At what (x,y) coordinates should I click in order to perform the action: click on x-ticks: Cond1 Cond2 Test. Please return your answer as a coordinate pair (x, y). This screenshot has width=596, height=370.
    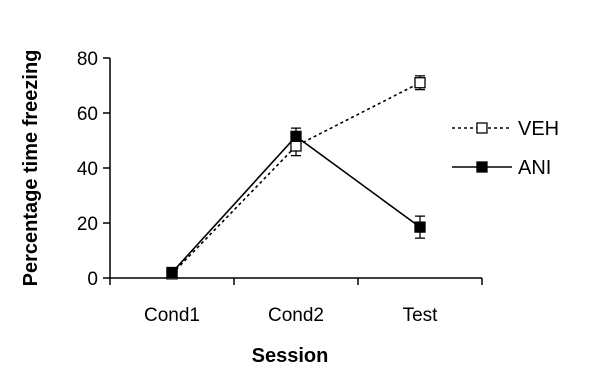
    Looking at the image, I should click on (296, 302).